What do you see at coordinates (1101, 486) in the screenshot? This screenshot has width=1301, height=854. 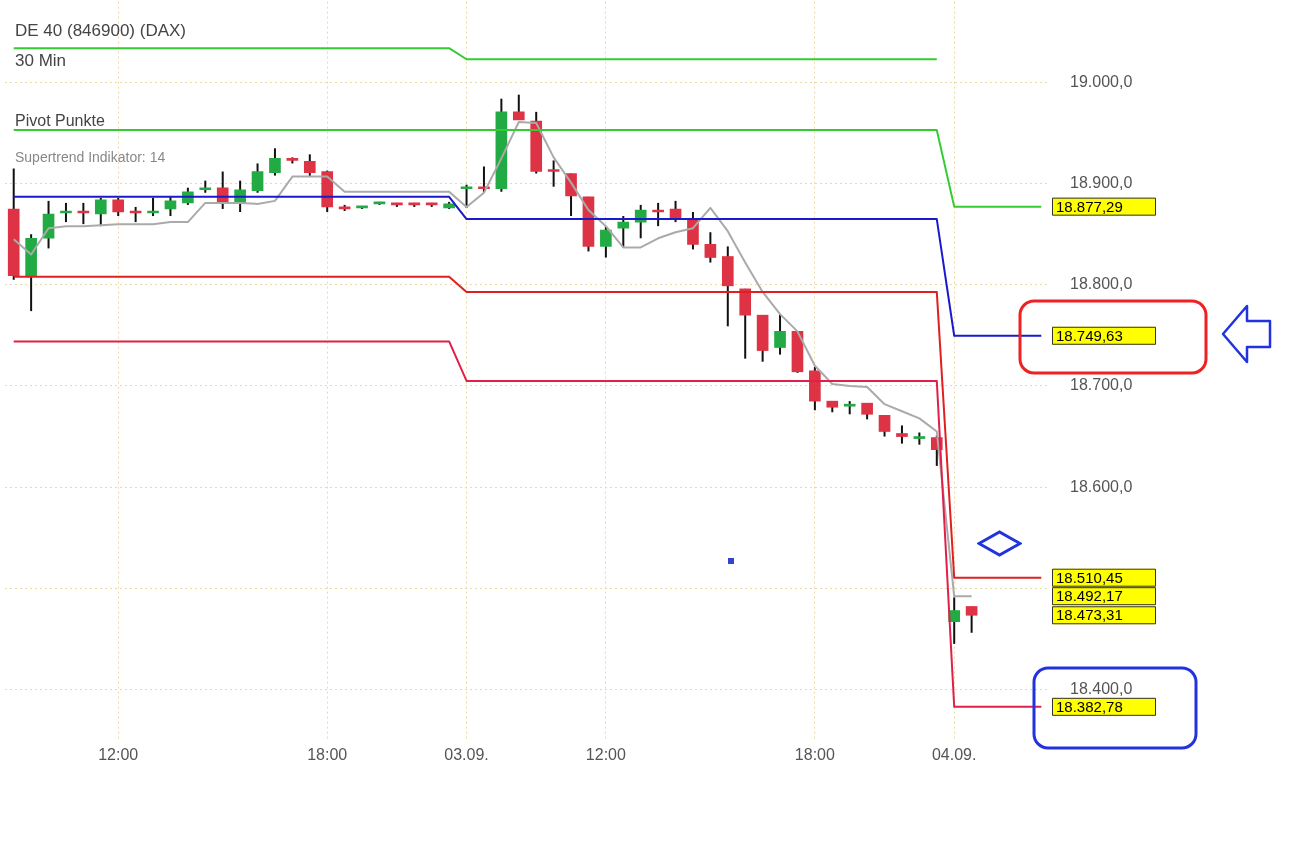 I see `y-tick-label: 18.600,0` at bounding box center [1101, 486].